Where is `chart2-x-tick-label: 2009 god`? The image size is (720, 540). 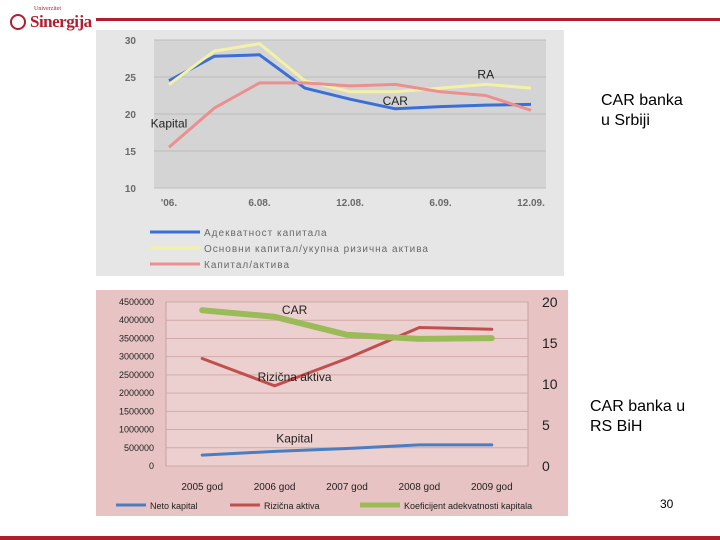
chart2-x-tick-label: 2009 god is located at coordinates (492, 487).